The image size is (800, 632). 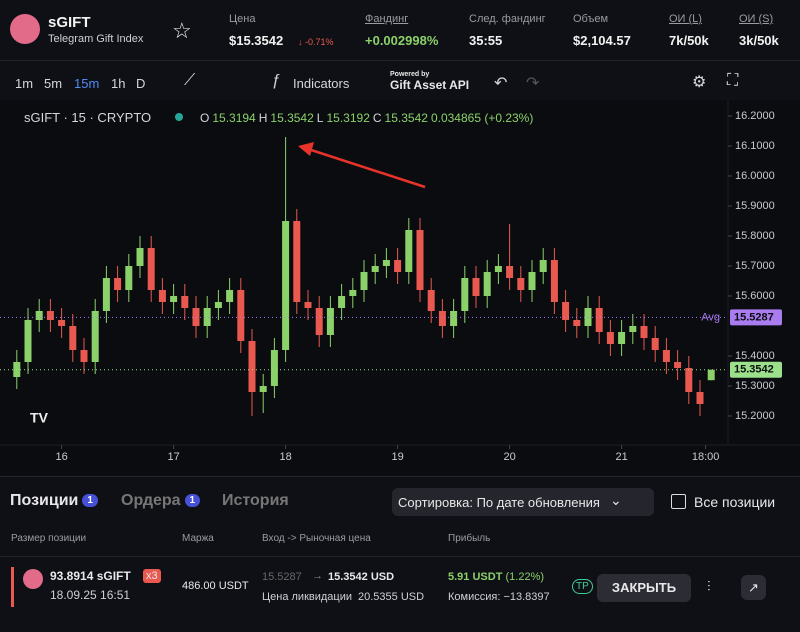 I want to click on checkbox, so click(x=678, y=501).